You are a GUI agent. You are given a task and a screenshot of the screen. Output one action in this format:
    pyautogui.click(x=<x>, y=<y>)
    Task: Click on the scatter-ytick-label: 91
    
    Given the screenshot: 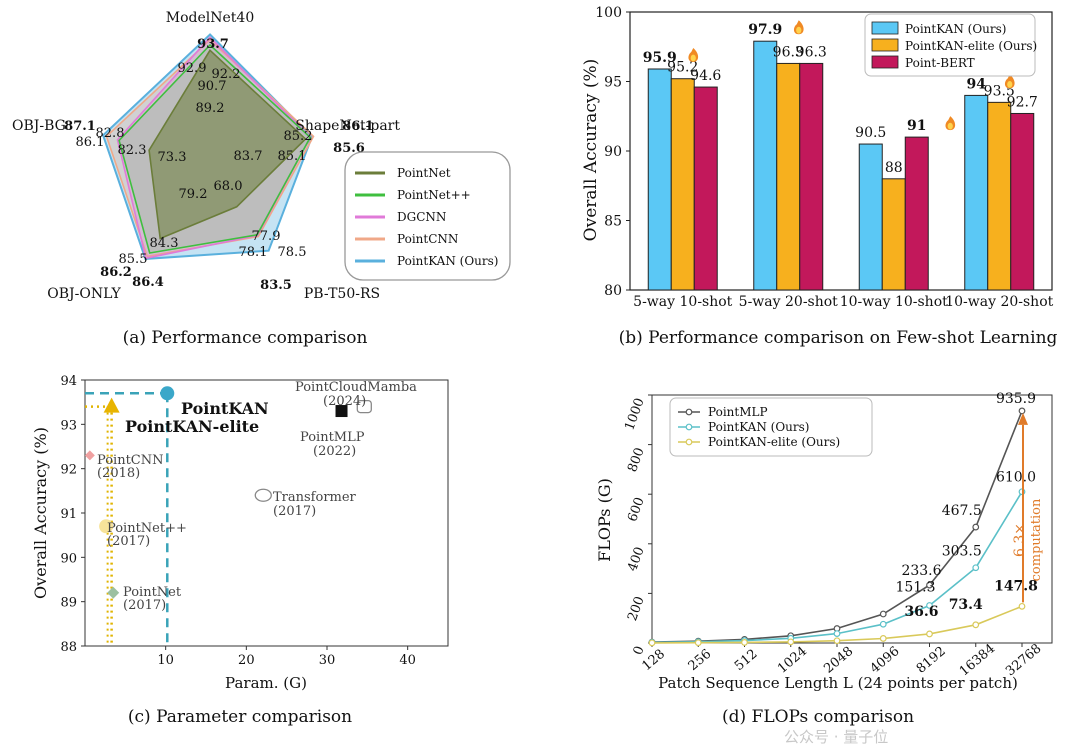 What is the action you would take?
    pyautogui.click(x=68, y=514)
    